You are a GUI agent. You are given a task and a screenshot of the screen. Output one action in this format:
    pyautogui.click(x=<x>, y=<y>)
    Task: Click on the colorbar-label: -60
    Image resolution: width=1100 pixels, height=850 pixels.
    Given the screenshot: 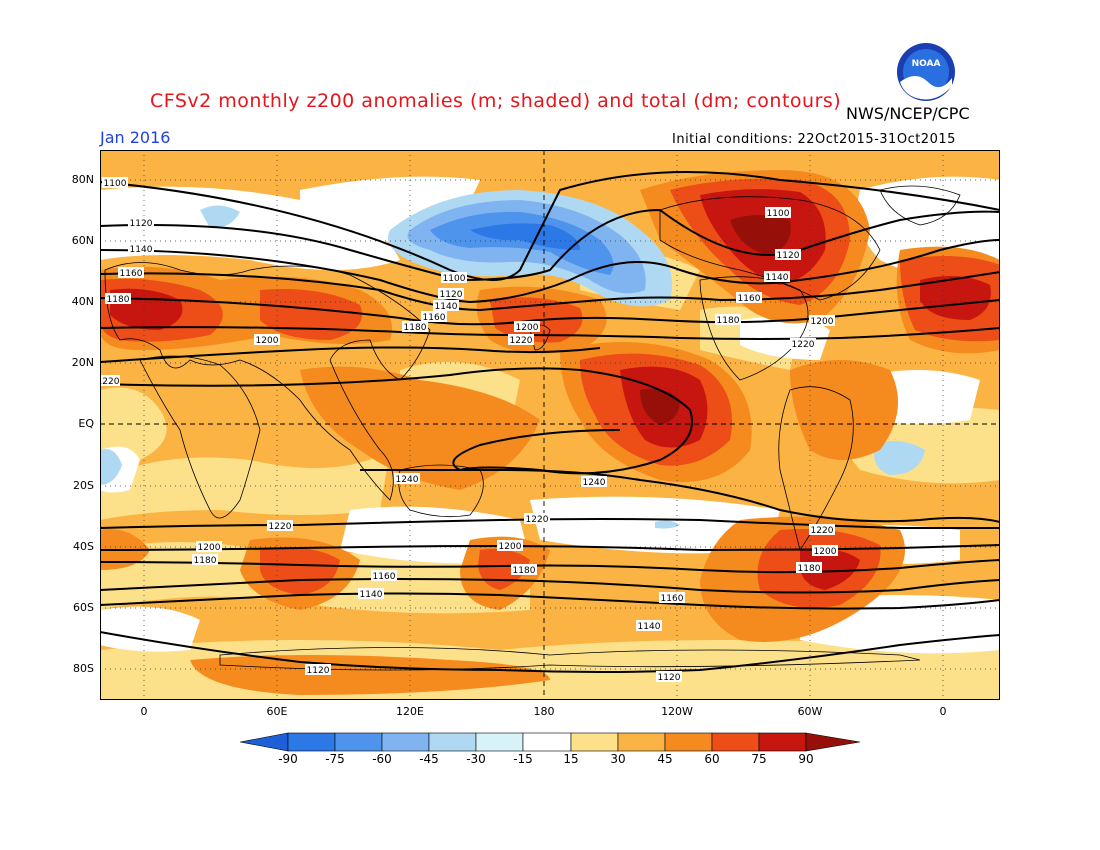 What is the action you would take?
    pyautogui.click(x=382, y=759)
    